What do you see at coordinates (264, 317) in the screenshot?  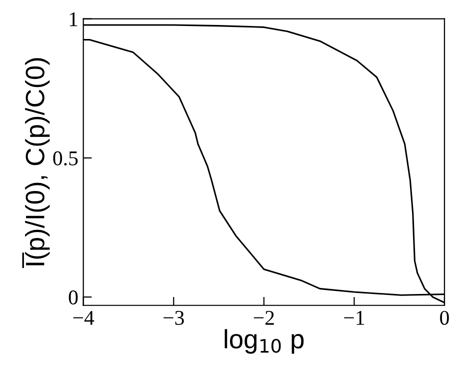 I see `x-tick-label: −2` at bounding box center [264, 317].